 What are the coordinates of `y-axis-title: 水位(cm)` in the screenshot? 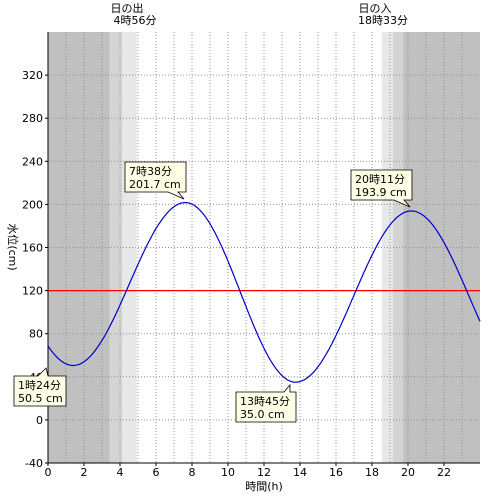 It's located at (13, 246).